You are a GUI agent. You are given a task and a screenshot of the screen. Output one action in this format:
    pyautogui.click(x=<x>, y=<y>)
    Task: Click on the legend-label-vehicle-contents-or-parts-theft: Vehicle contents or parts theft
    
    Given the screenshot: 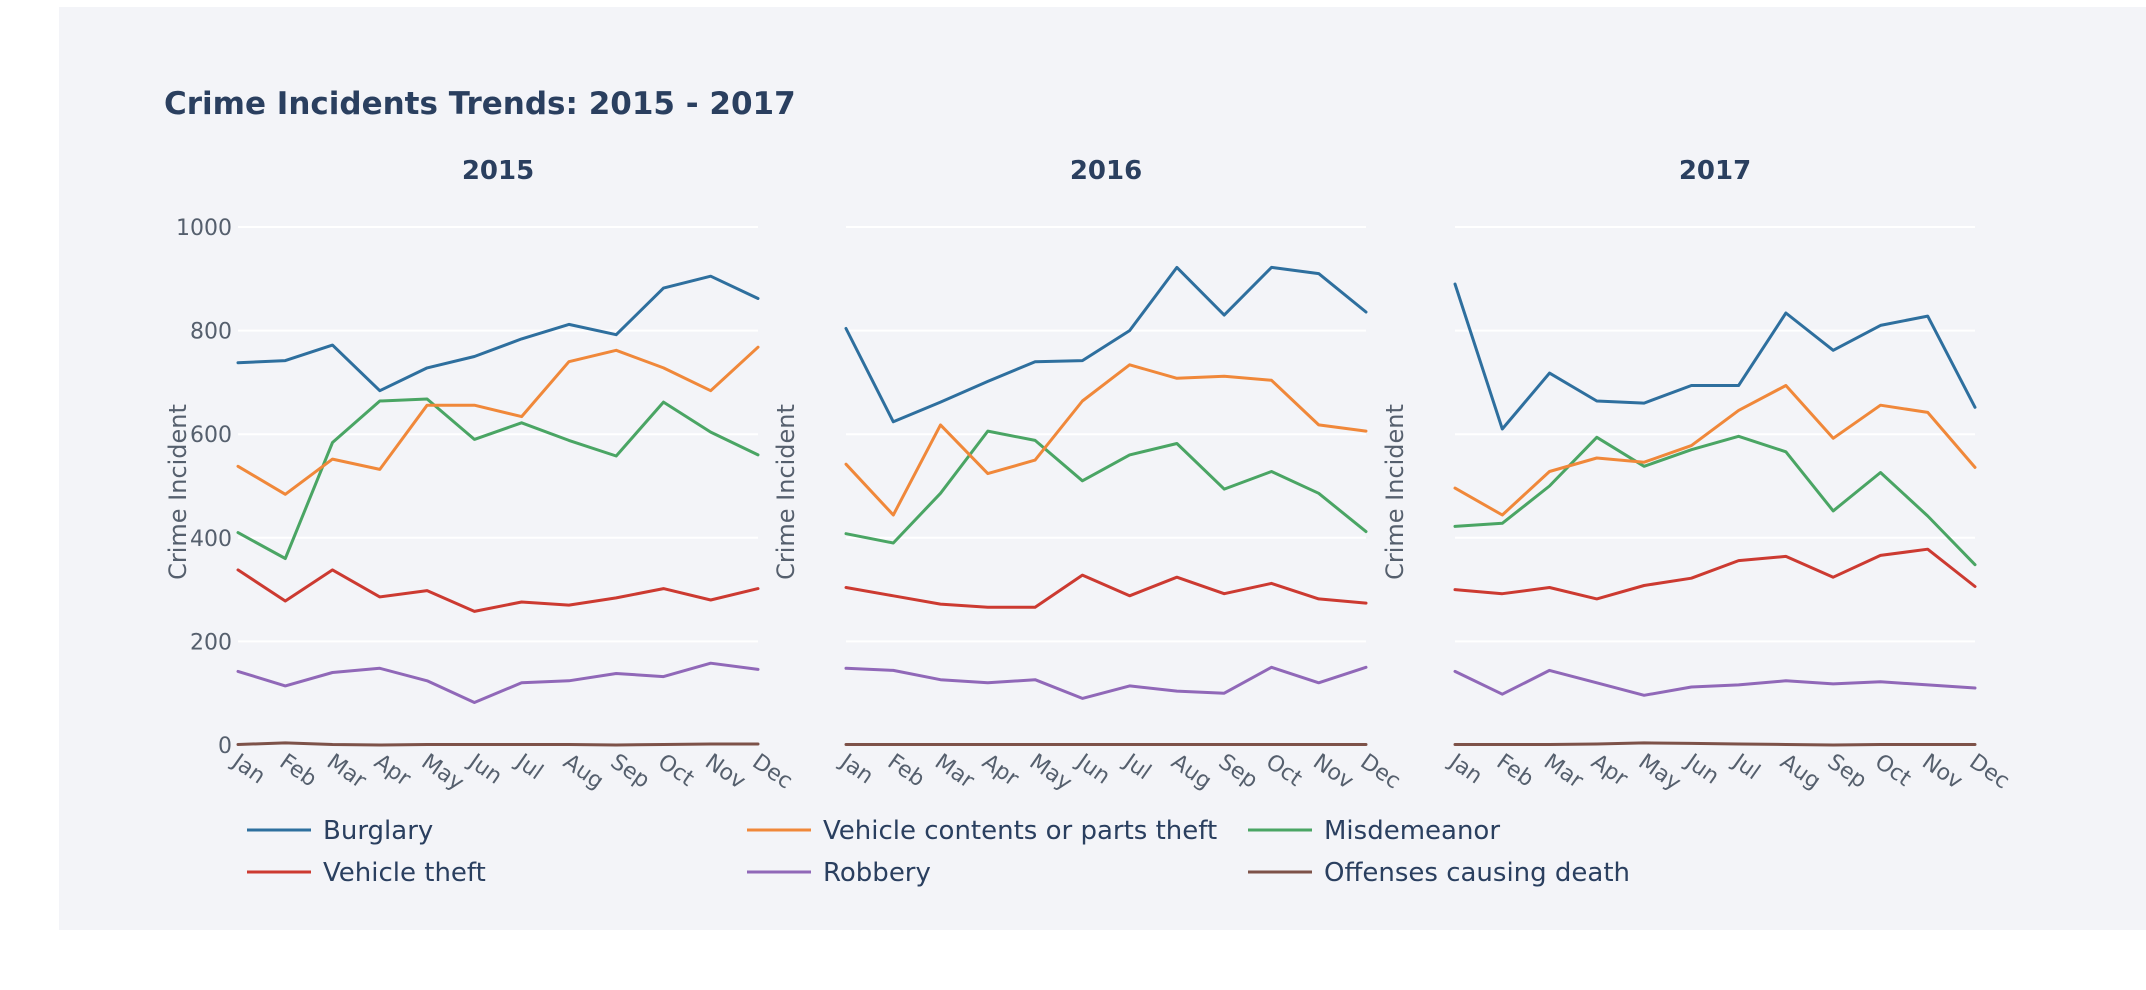 What is the action you would take?
    pyautogui.click(x=1020, y=831)
    